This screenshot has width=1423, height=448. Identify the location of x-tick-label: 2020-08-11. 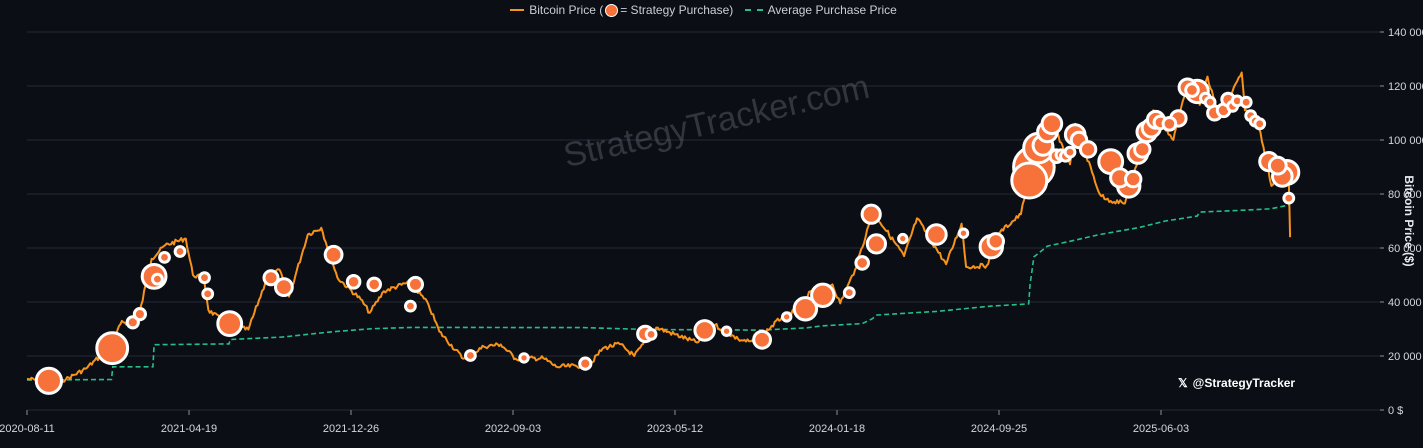
(27, 429).